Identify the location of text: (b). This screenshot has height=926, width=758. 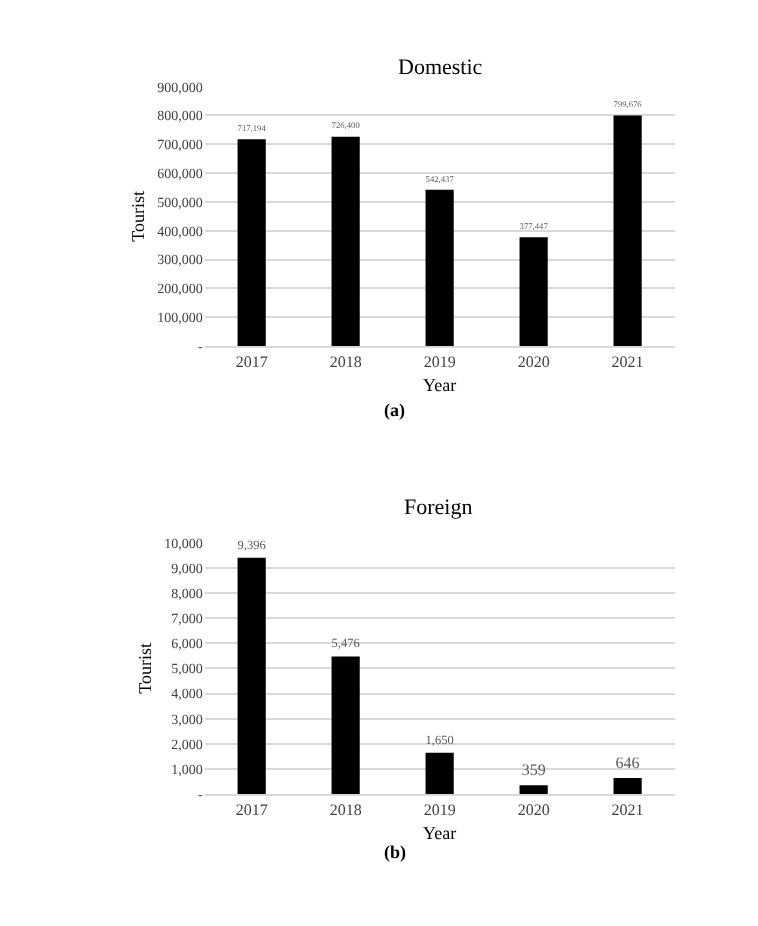
(395, 852).